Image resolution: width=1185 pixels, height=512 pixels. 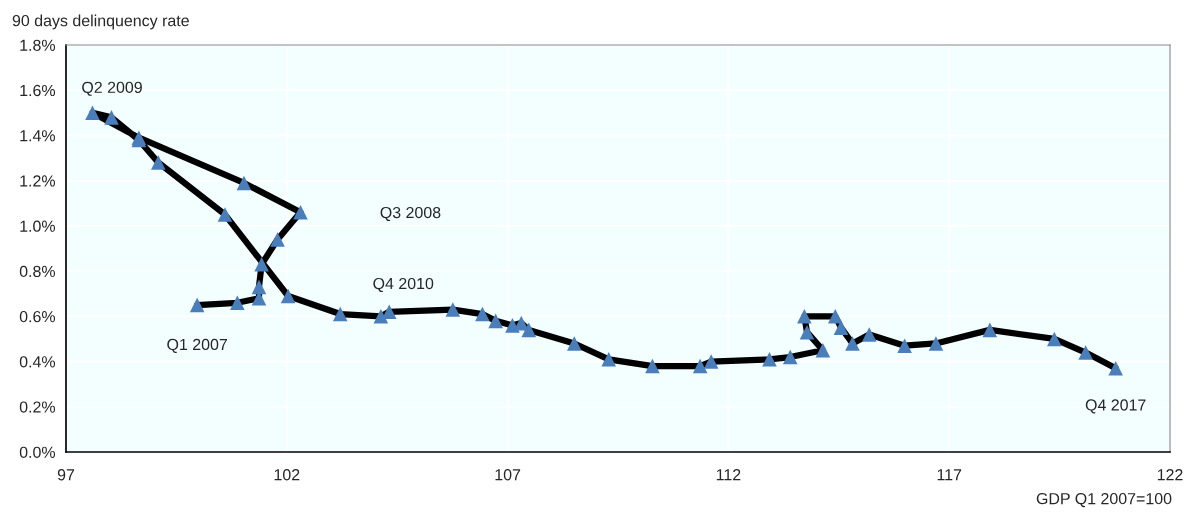 I want to click on y-tick-label: 0.0%, so click(x=37, y=452).